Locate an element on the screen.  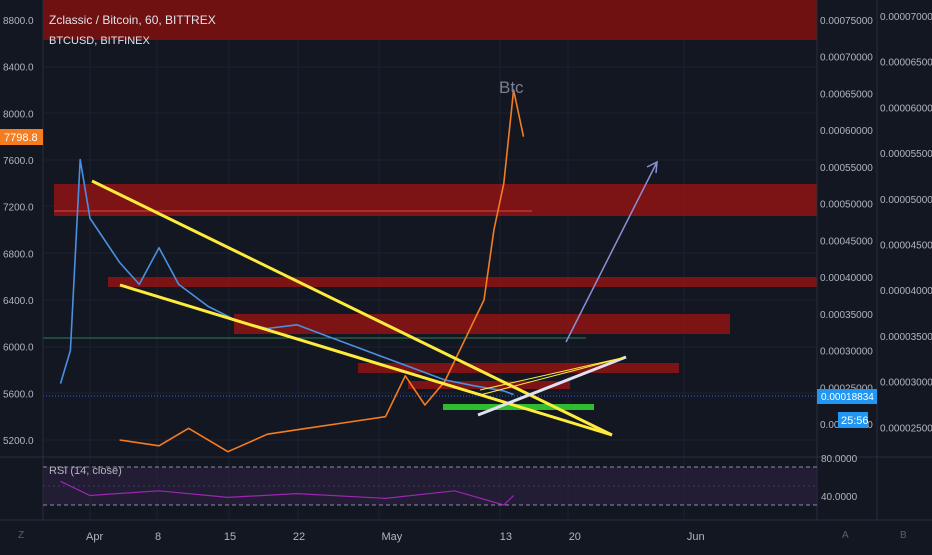
countdown-badge: 25:56 is located at coordinates (853, 420).